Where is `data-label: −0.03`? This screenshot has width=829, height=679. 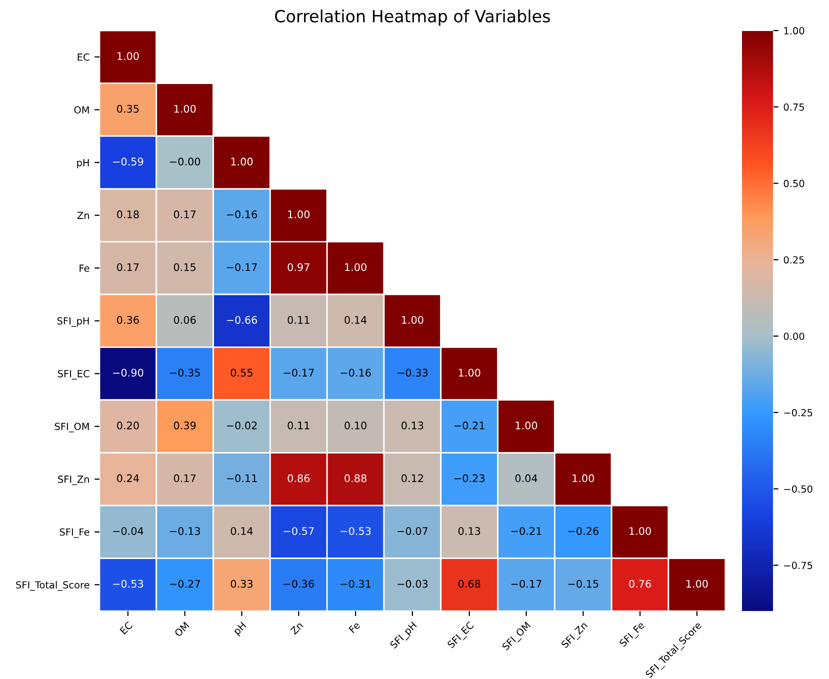
data-label: −0.03 is located at coordinates (413, 584).